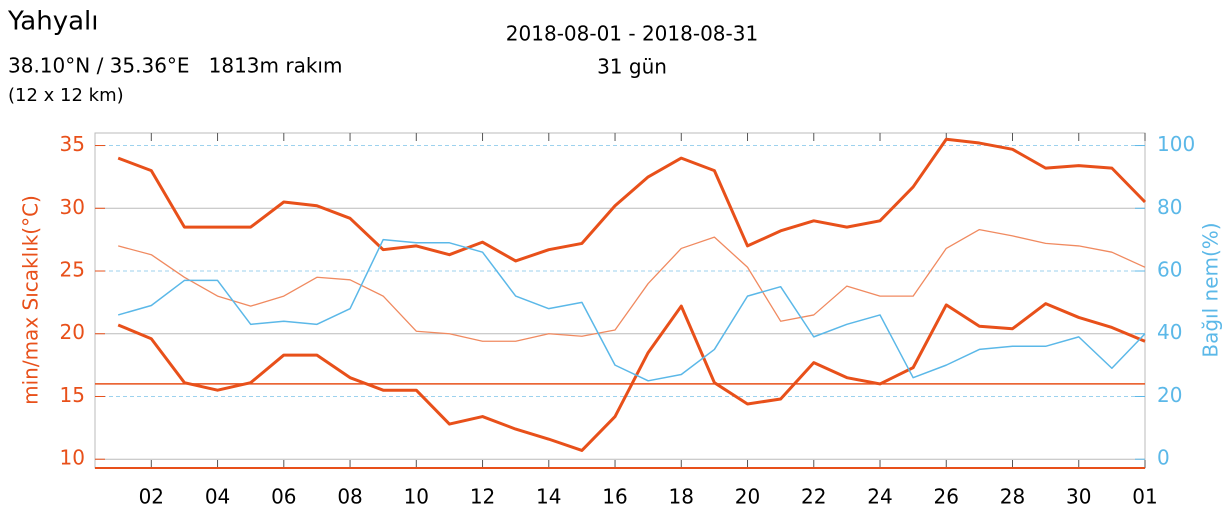 The height and width of the screenshot is (522, 1229). I want to click on y-axis-label: min/max Sıcaklık(°C), so click(31, 300).